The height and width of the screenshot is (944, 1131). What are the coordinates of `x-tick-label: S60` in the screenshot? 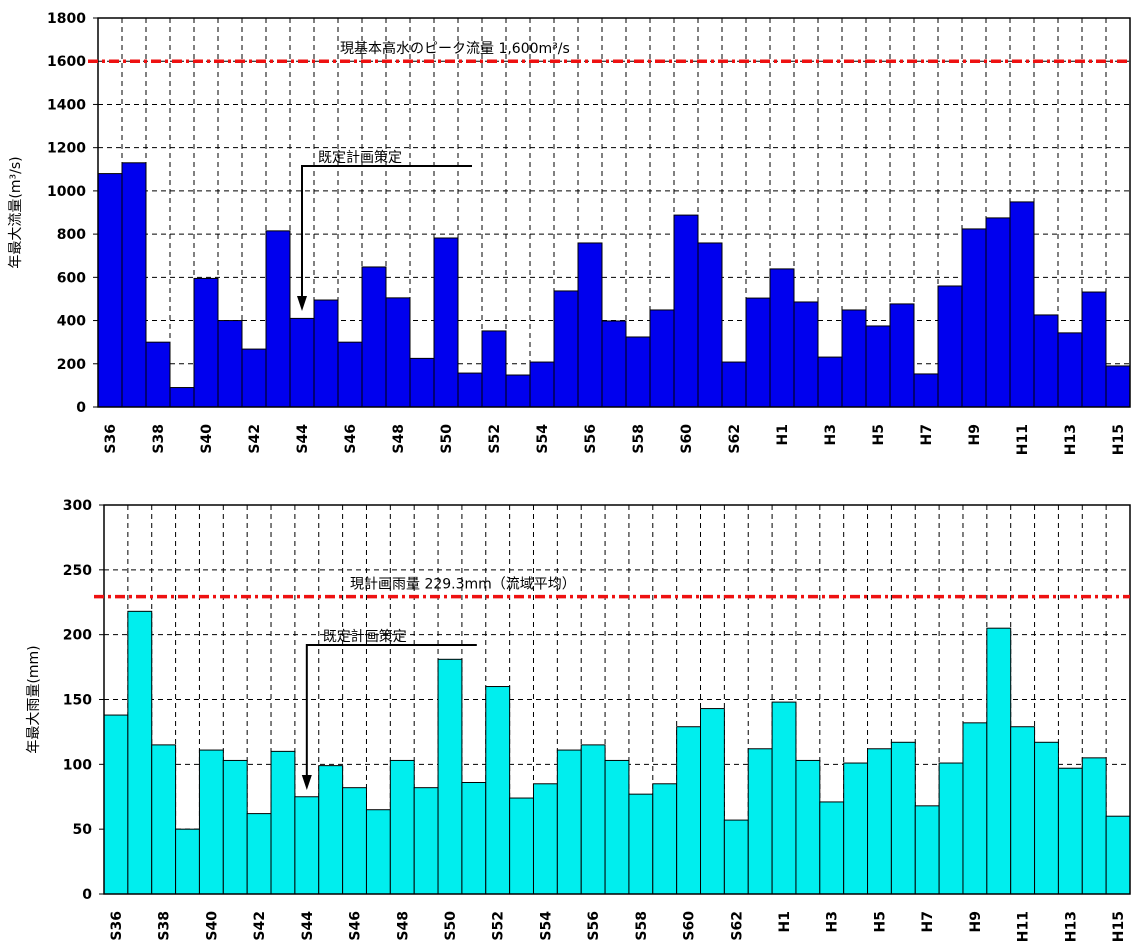 It's located at (690, 926).